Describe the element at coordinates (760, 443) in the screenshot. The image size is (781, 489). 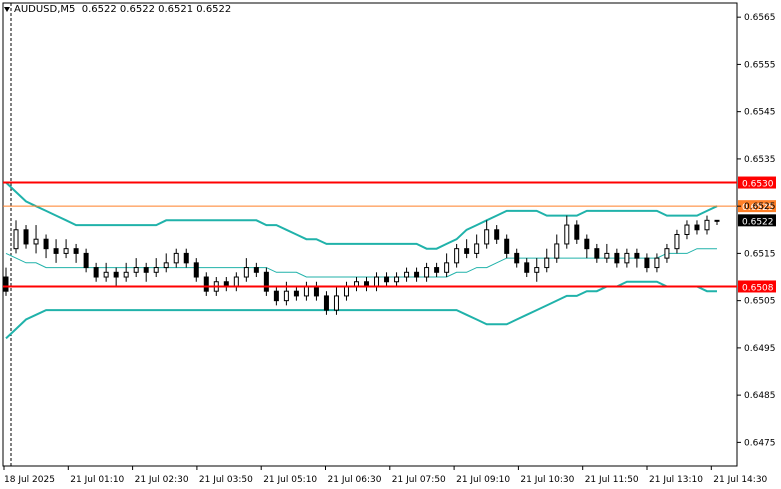
I see `price-tick-label: 0.6475` at that location.